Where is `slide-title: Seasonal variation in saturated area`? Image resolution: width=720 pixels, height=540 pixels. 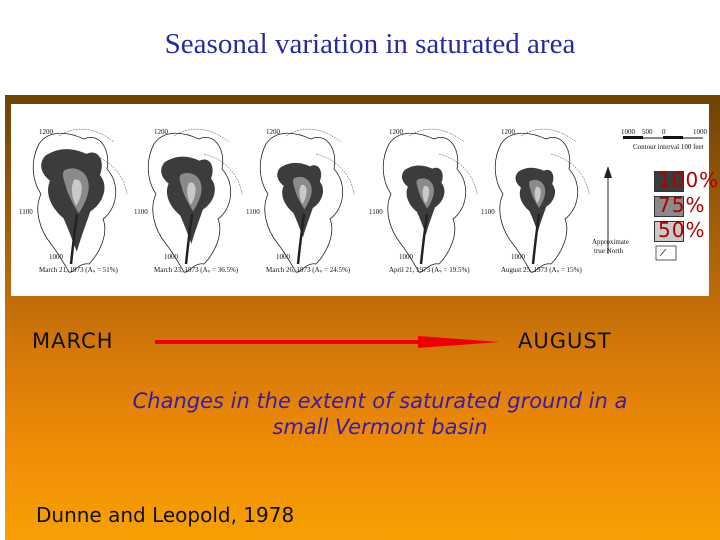 slide-title: Seasonal variation in saturated area is located at coordinates (370, 44).